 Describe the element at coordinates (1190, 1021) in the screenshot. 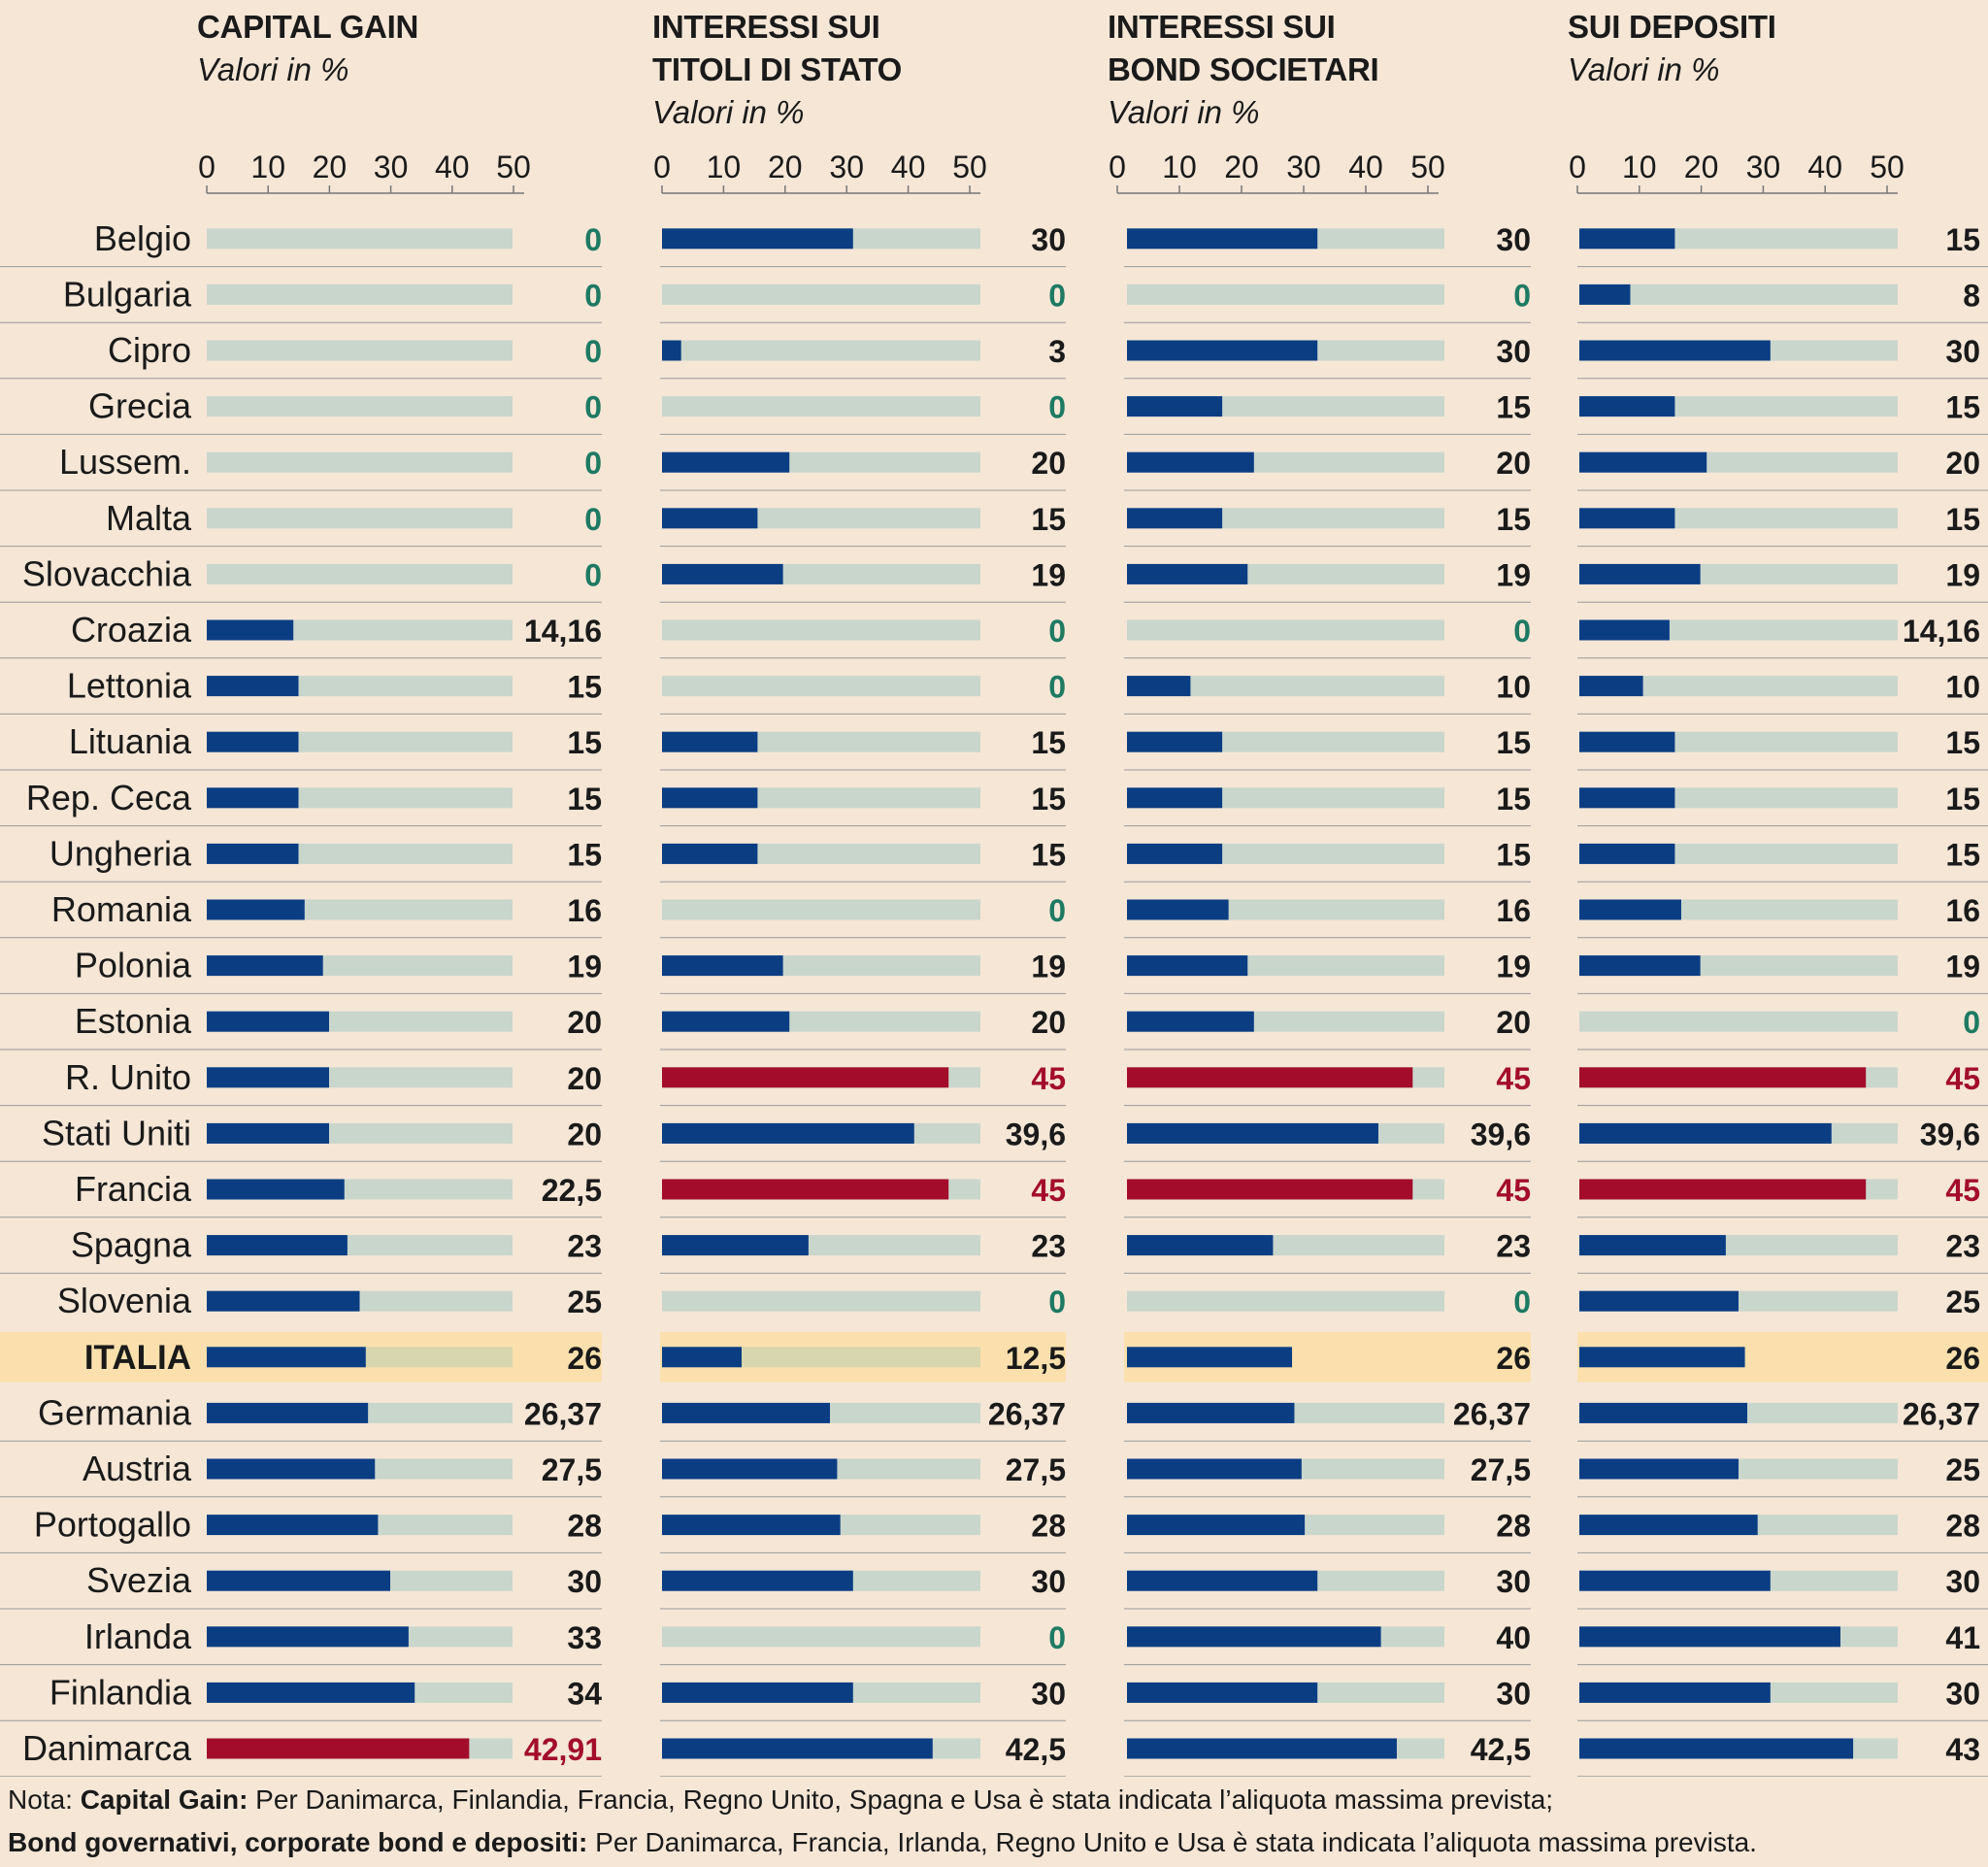

I see `bar-interessi-sui-bond-societari-estonia` at that location.